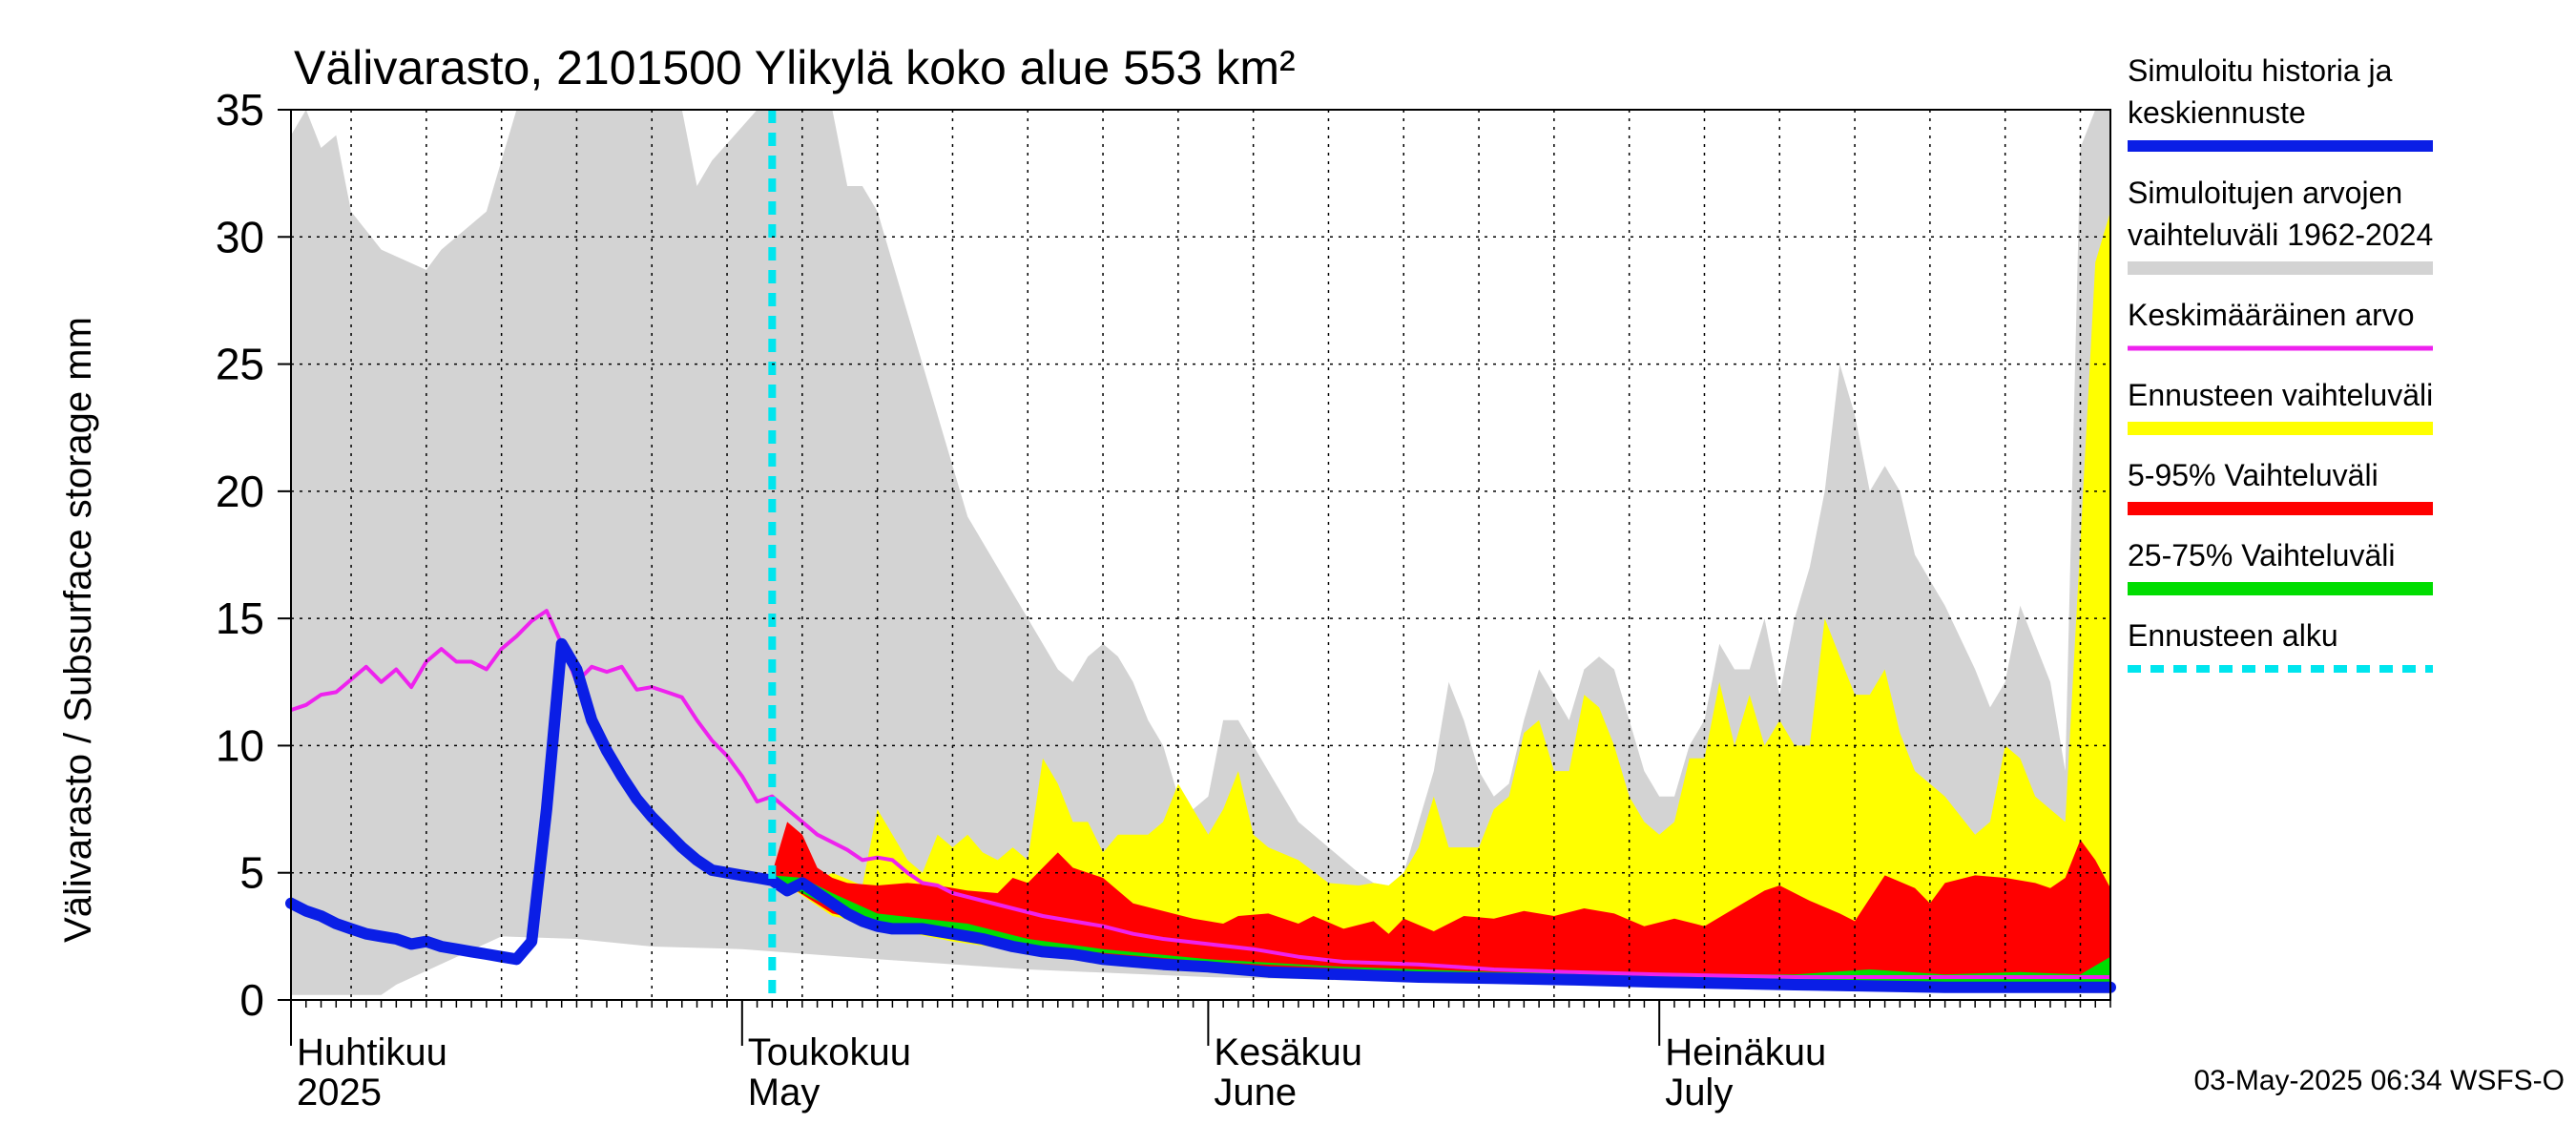  I want to click on legend-label: 5-95% Vaihteluväli, so click(2253, 475).